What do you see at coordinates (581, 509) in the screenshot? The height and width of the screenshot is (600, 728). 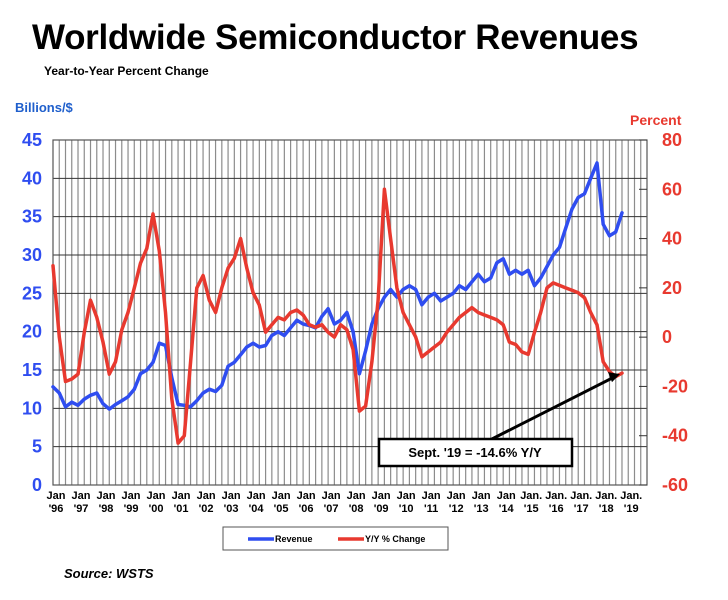 I see `x-tick-year: '17` at bounding box center [581, 509].